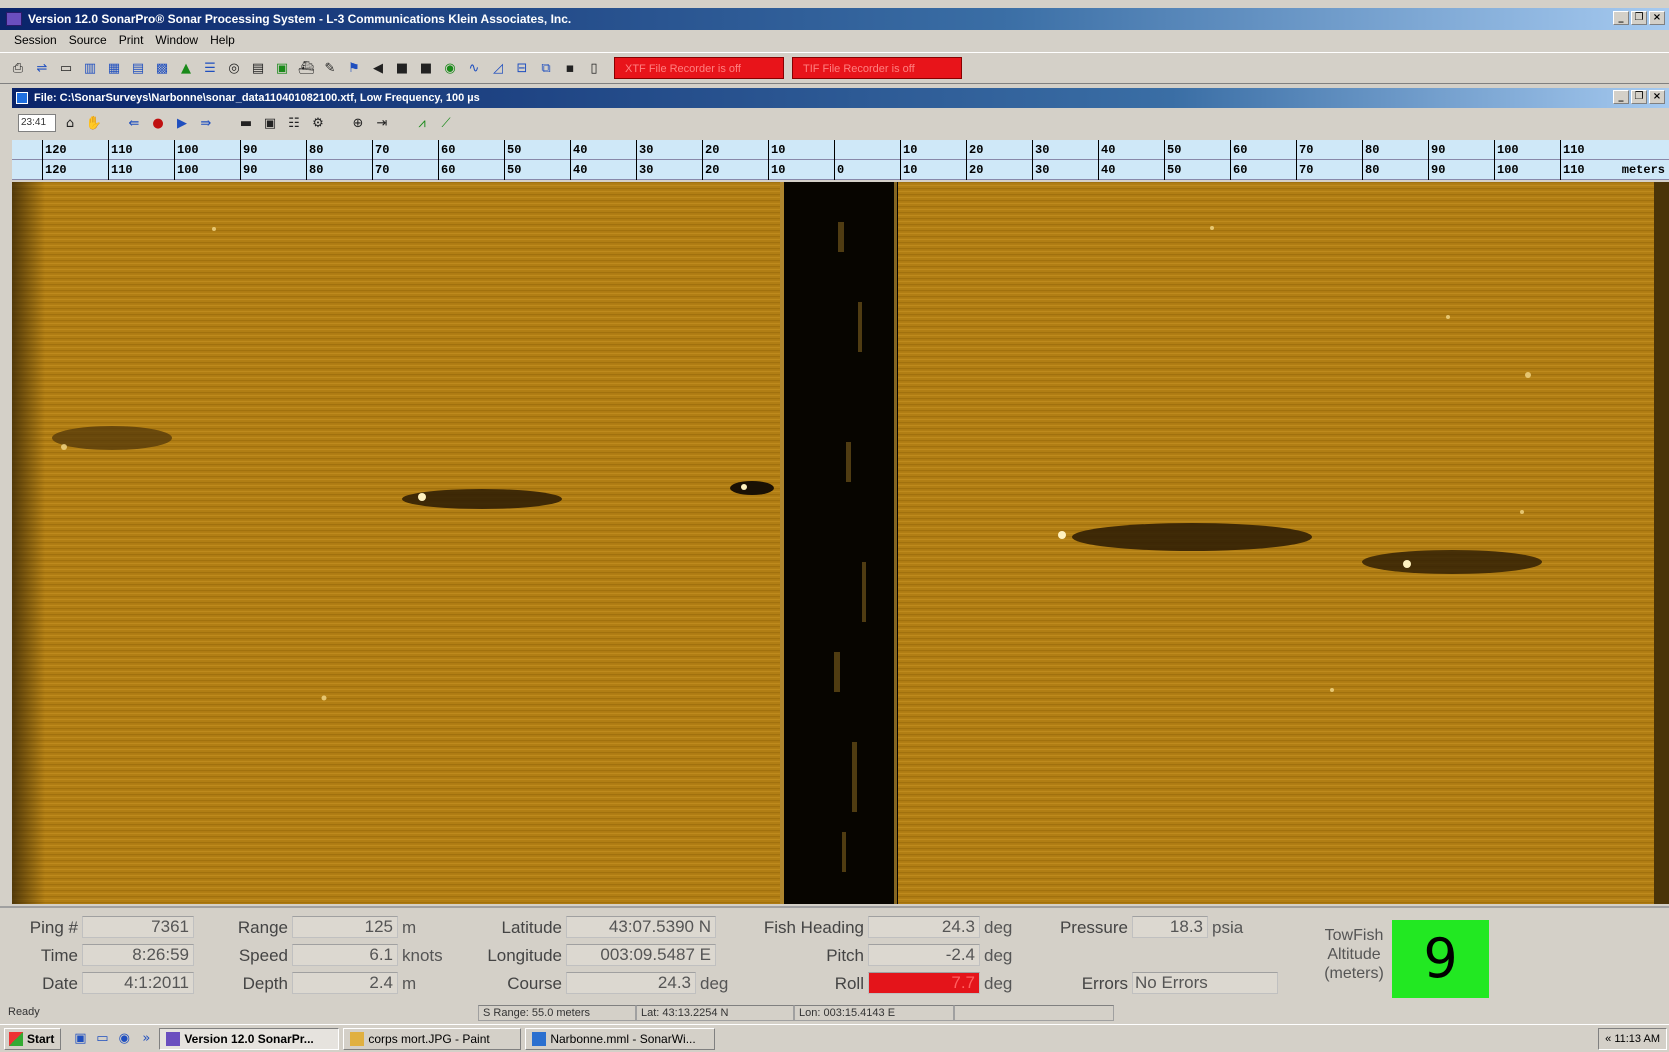  Describe the element at coordinates (409, 983) in the screenshot. I see `depth-unit: m` at that location.